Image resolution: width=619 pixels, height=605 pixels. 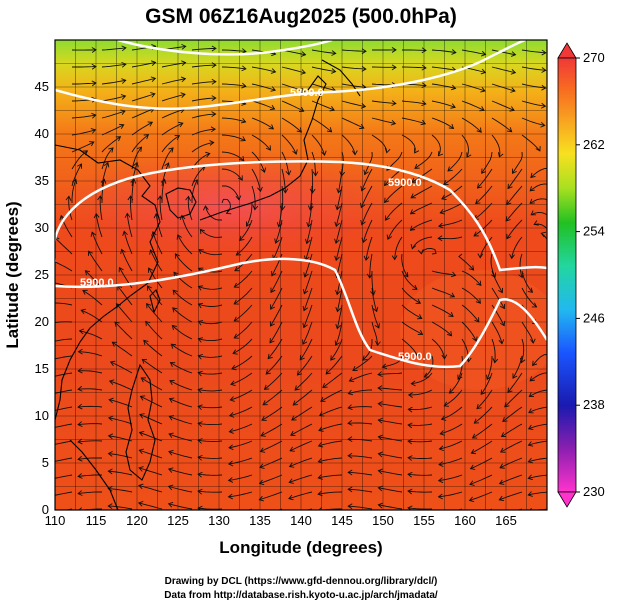 I want to click on coast-china, so click(x=108, y=282).